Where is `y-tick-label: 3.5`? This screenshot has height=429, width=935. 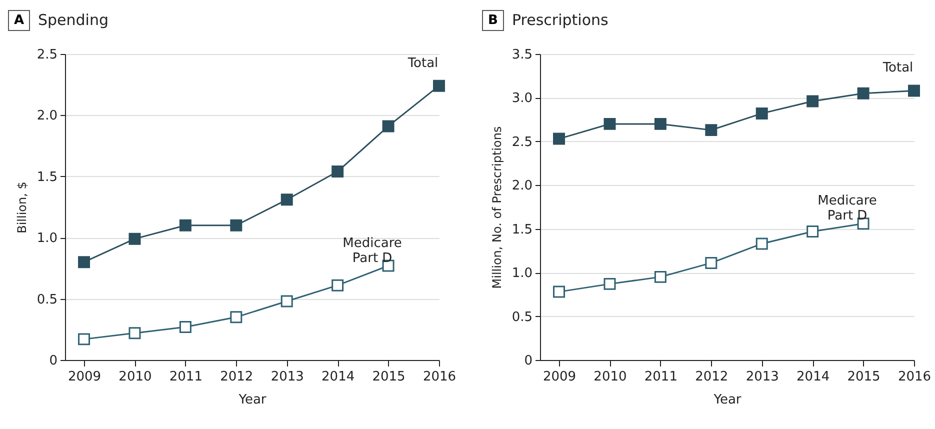 y-tick-label: 3.5 is located at coordinates (522, 55).